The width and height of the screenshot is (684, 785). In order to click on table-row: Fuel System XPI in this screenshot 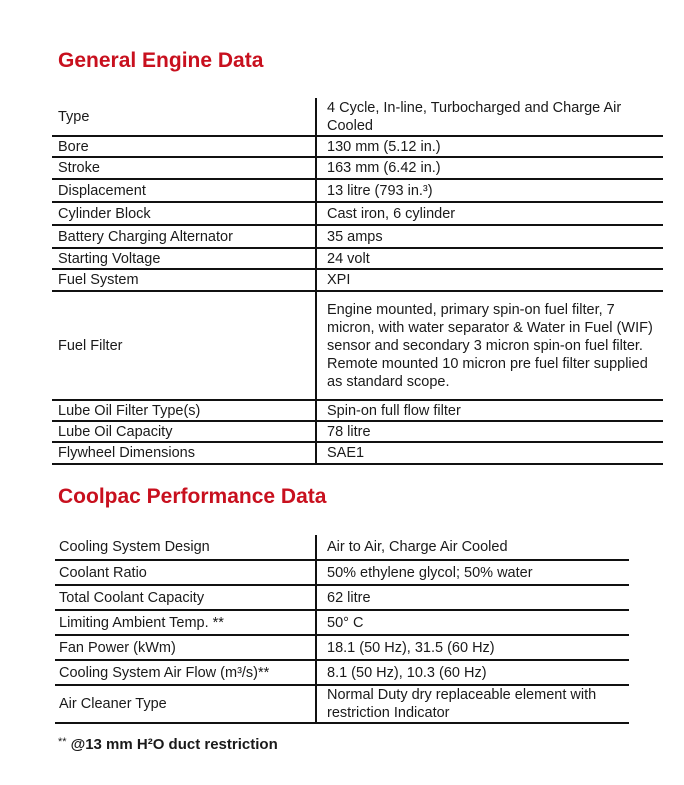, I will do `click(357, 281)`.